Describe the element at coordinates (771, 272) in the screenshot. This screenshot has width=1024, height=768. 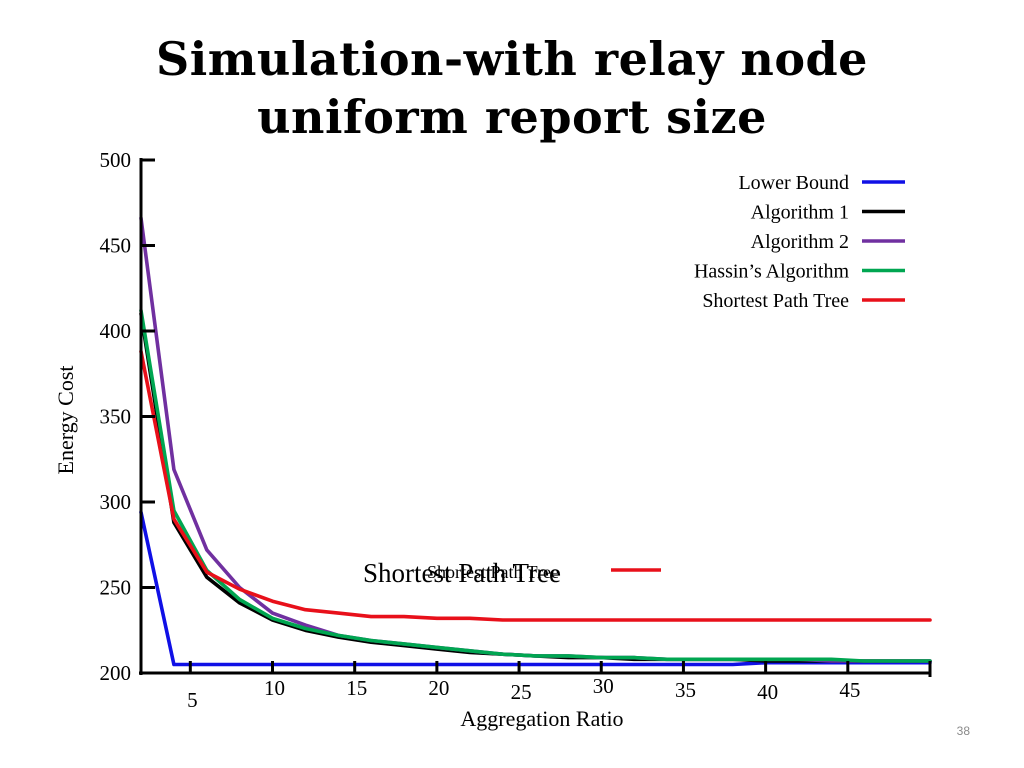
I see `legend-label-hassin-s-algorithm: Hassin’s Algorithm` at that location.